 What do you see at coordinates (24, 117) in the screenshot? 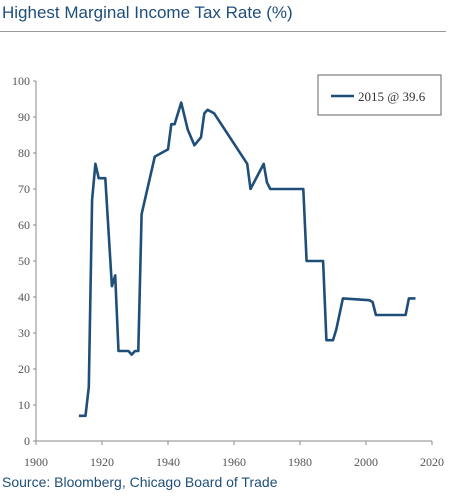
I see `y-tick-label: 90` at bounding box center [24, 117].